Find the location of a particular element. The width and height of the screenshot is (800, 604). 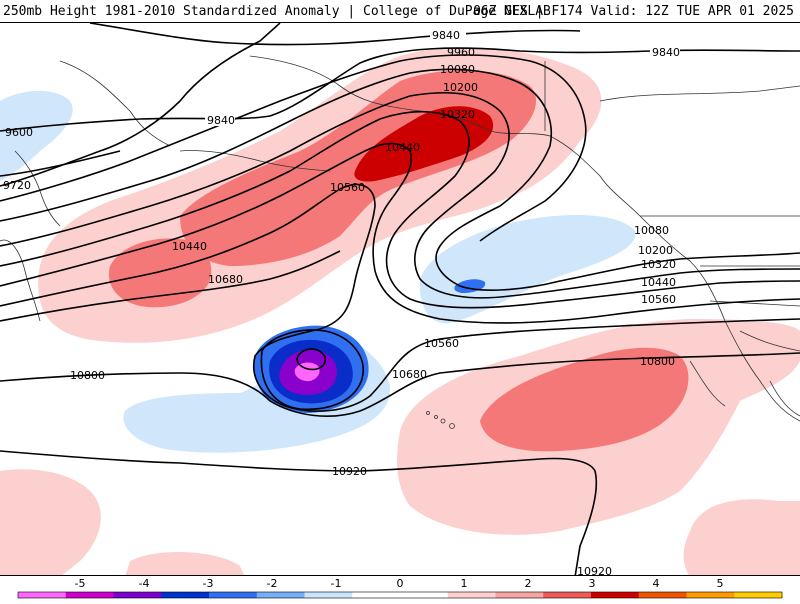

hawaii-islands is located at coordinates (440, 420).